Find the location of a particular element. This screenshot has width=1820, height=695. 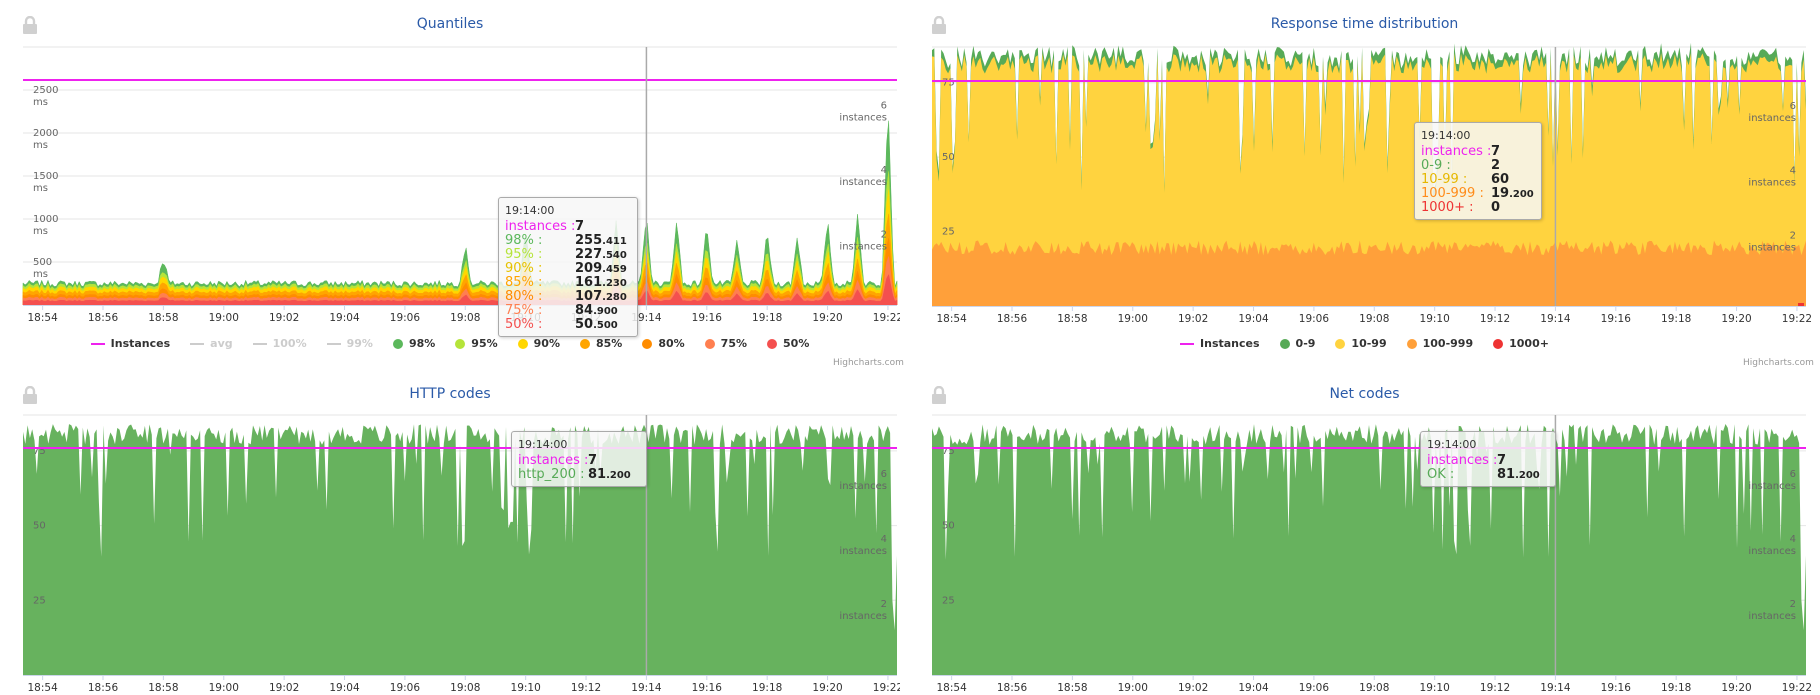

y-tick-label: 500 is located at coordinates (42, 262).